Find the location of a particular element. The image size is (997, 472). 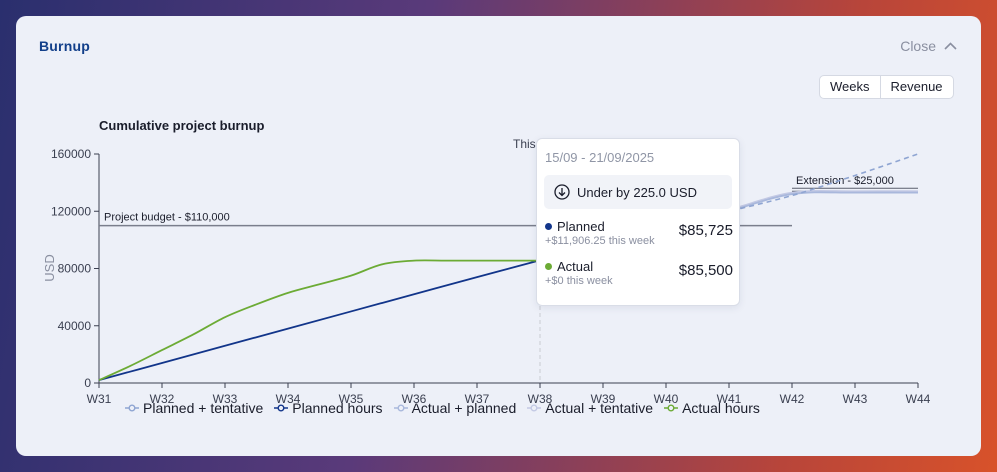

x-tick-label: W40 is located at coordinates (666, 399).